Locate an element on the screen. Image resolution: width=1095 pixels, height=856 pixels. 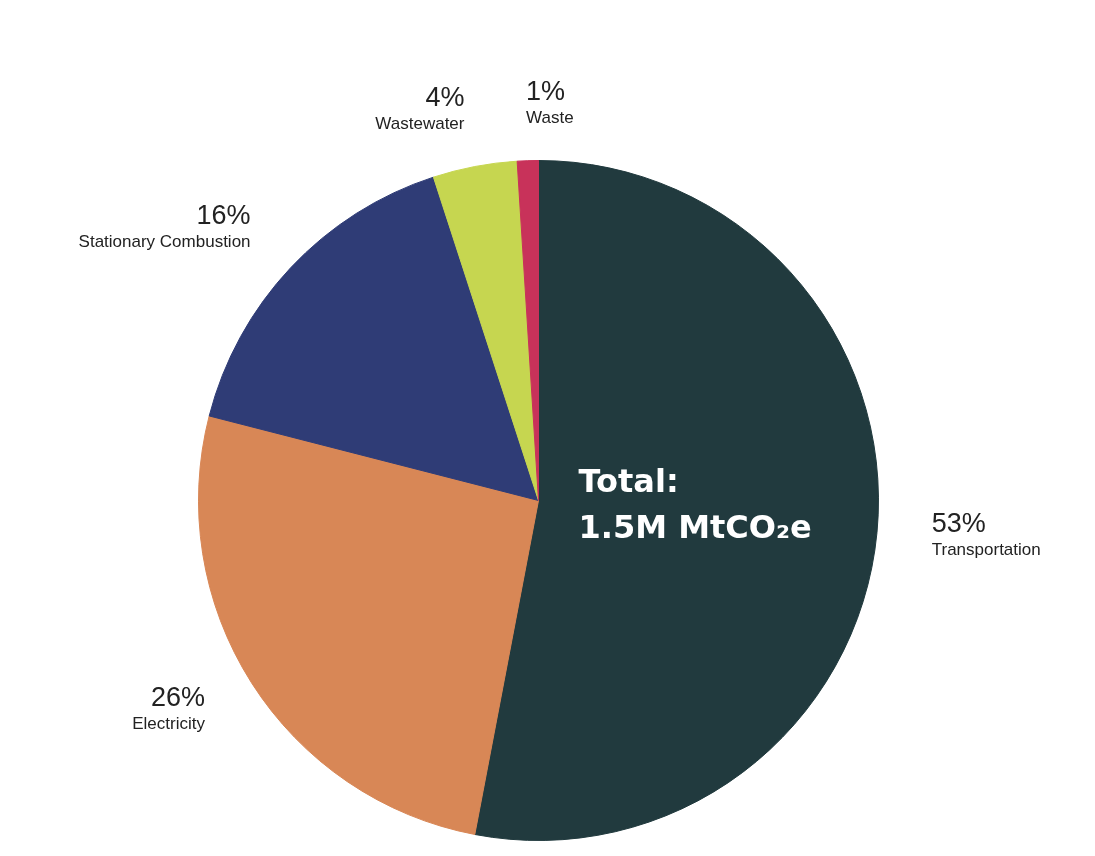
data-label: 4% is located at coordinates (445, 97).